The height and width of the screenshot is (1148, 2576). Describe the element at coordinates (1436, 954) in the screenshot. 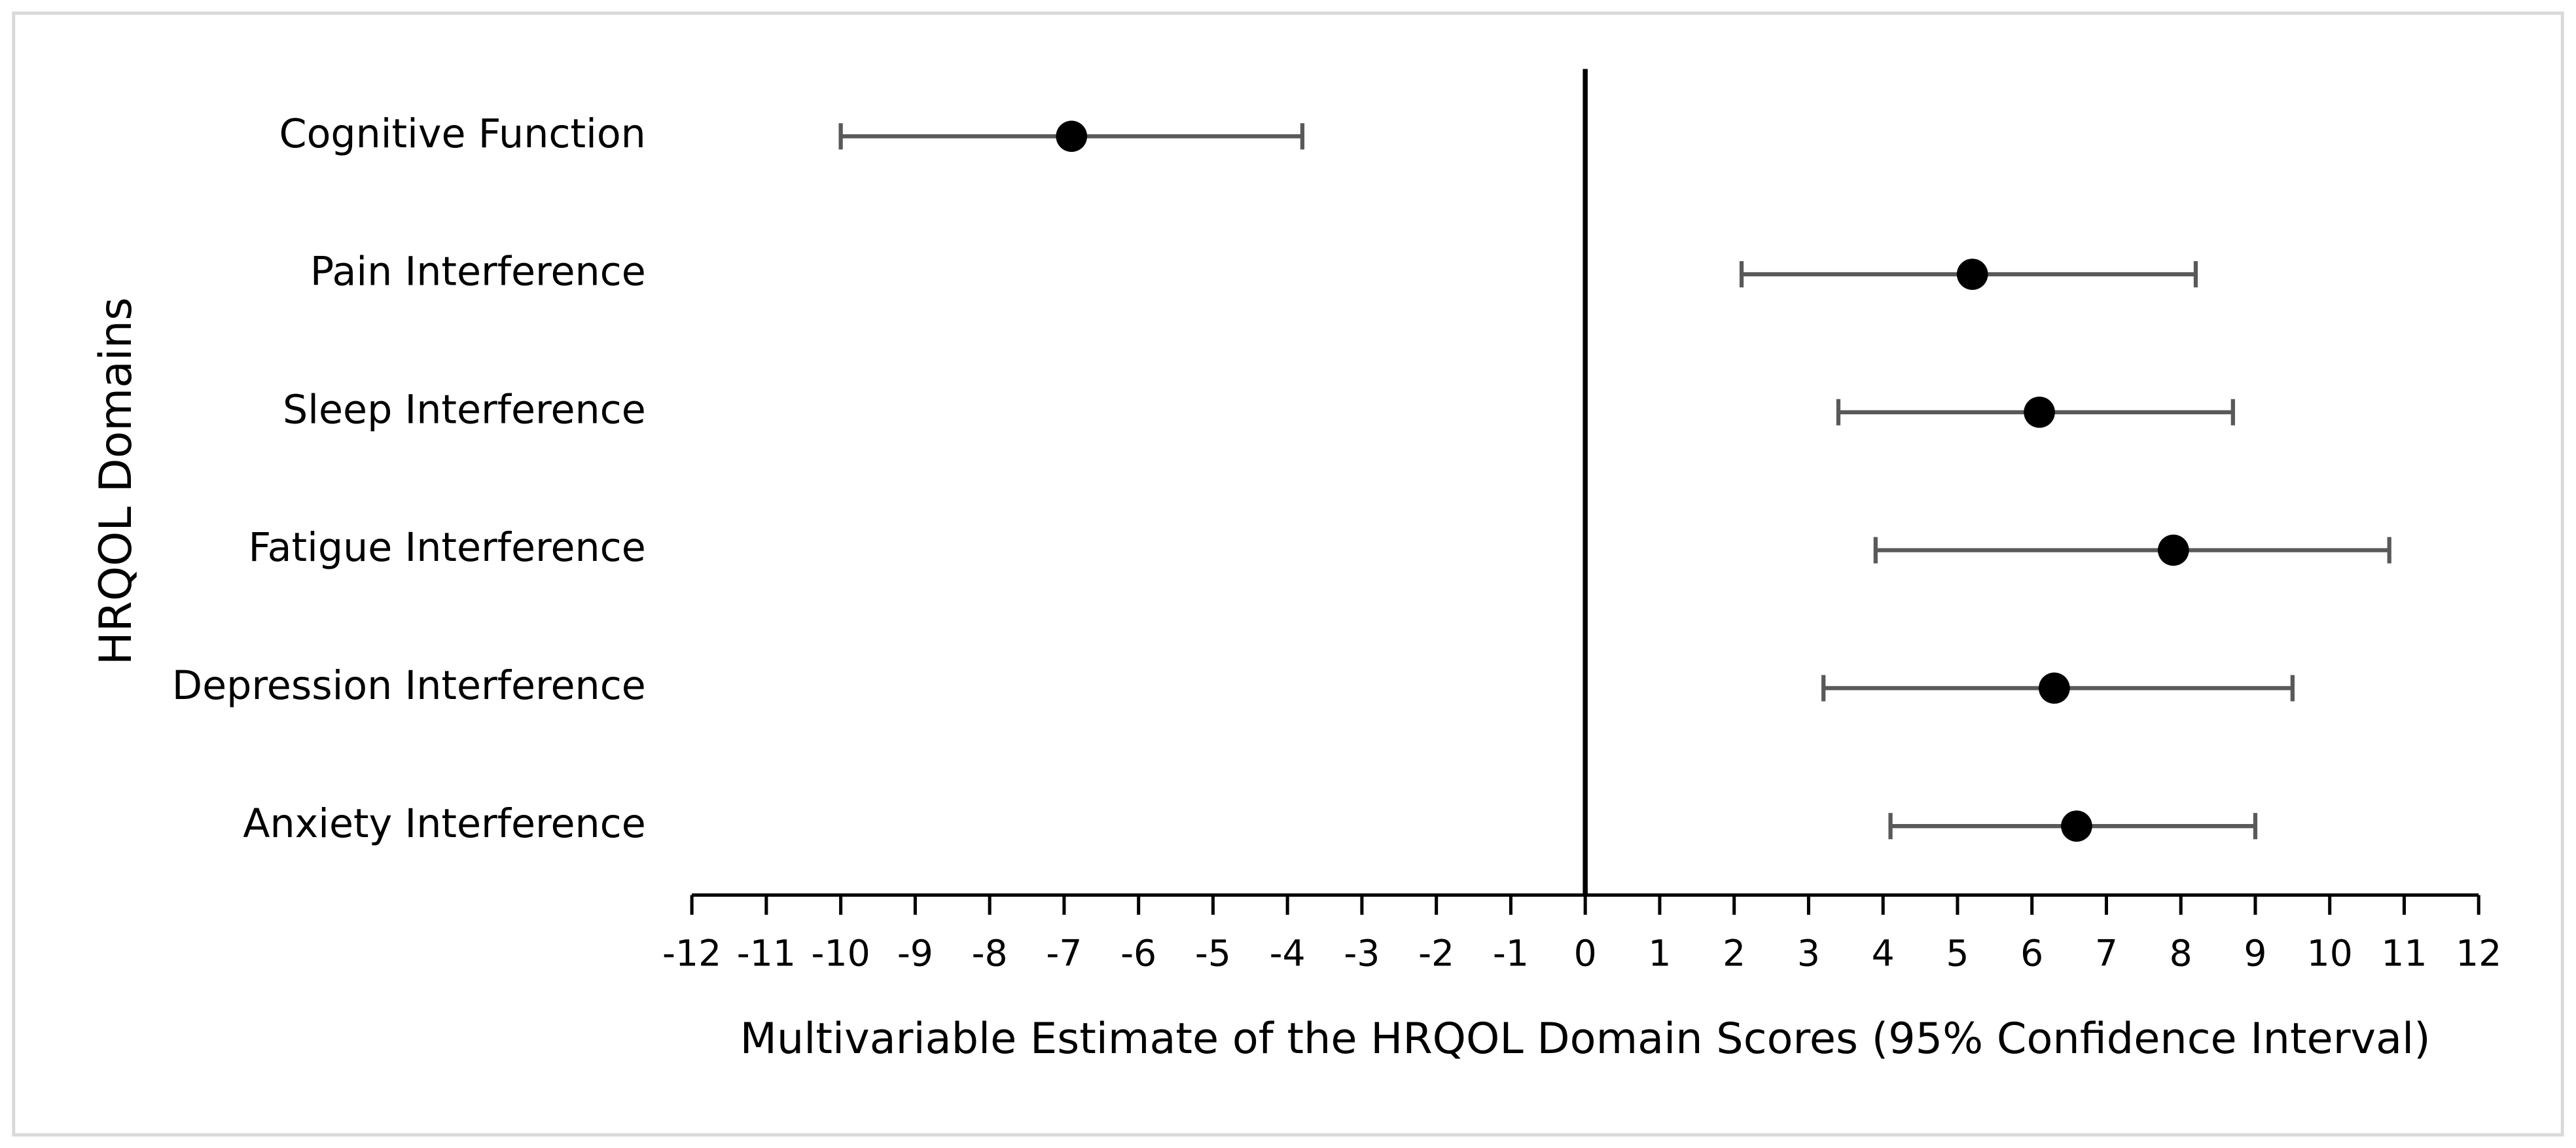

I see `x-tick-label: -2` at that location.